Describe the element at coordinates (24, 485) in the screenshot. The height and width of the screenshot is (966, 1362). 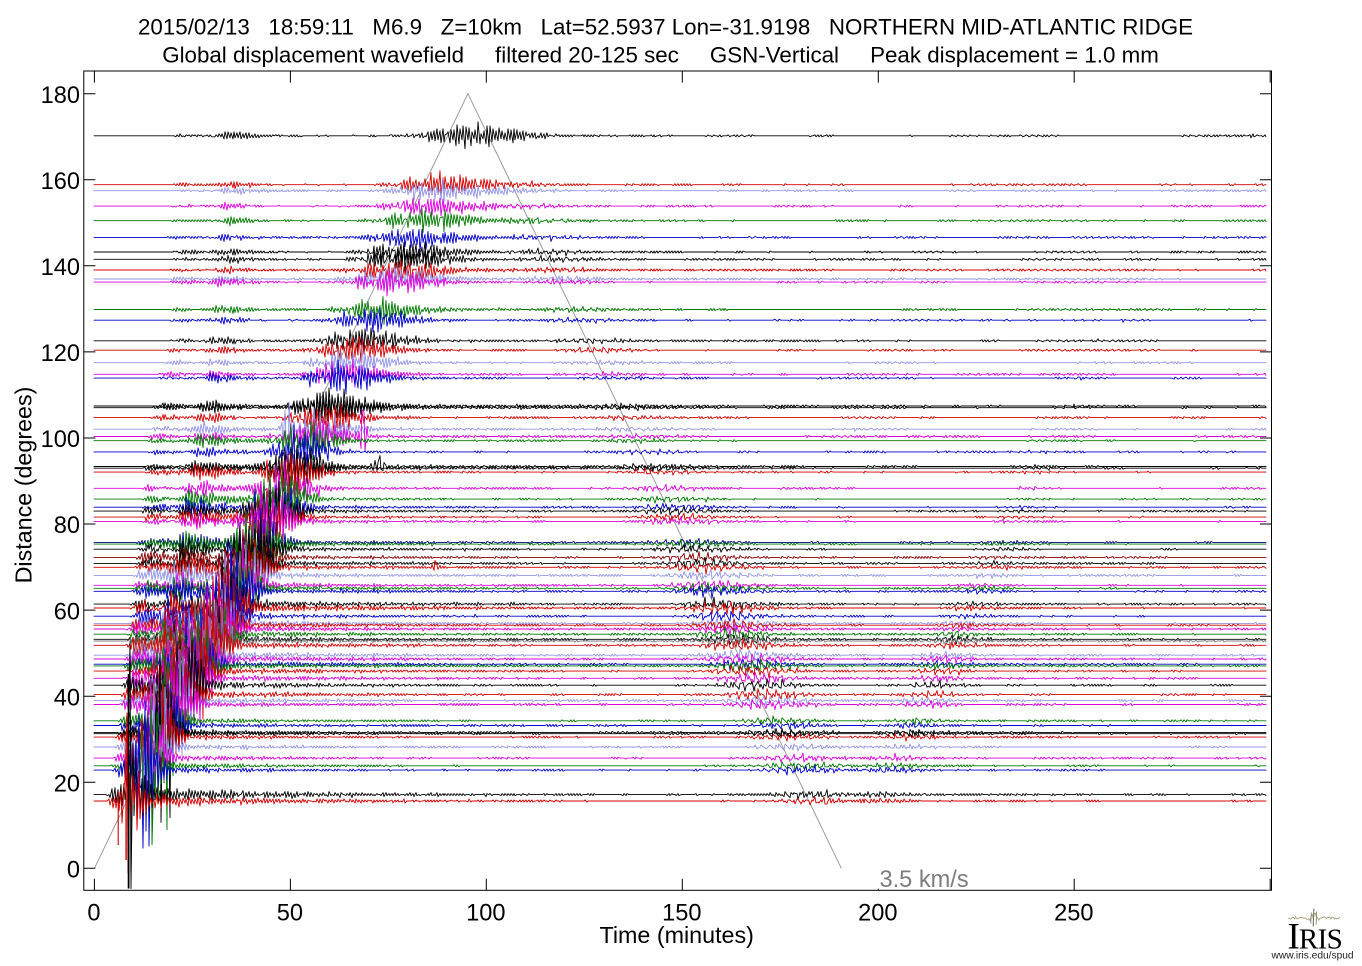
I see `svg-text: Distance (degrees)` at that location.